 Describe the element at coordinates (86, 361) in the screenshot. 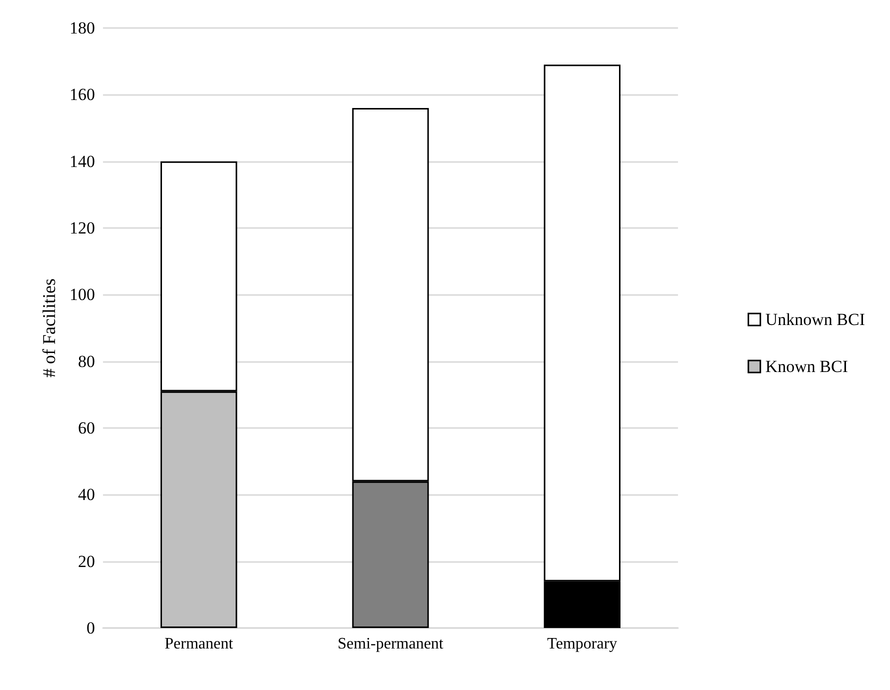

I see `y-tick-label: 80` at that location.